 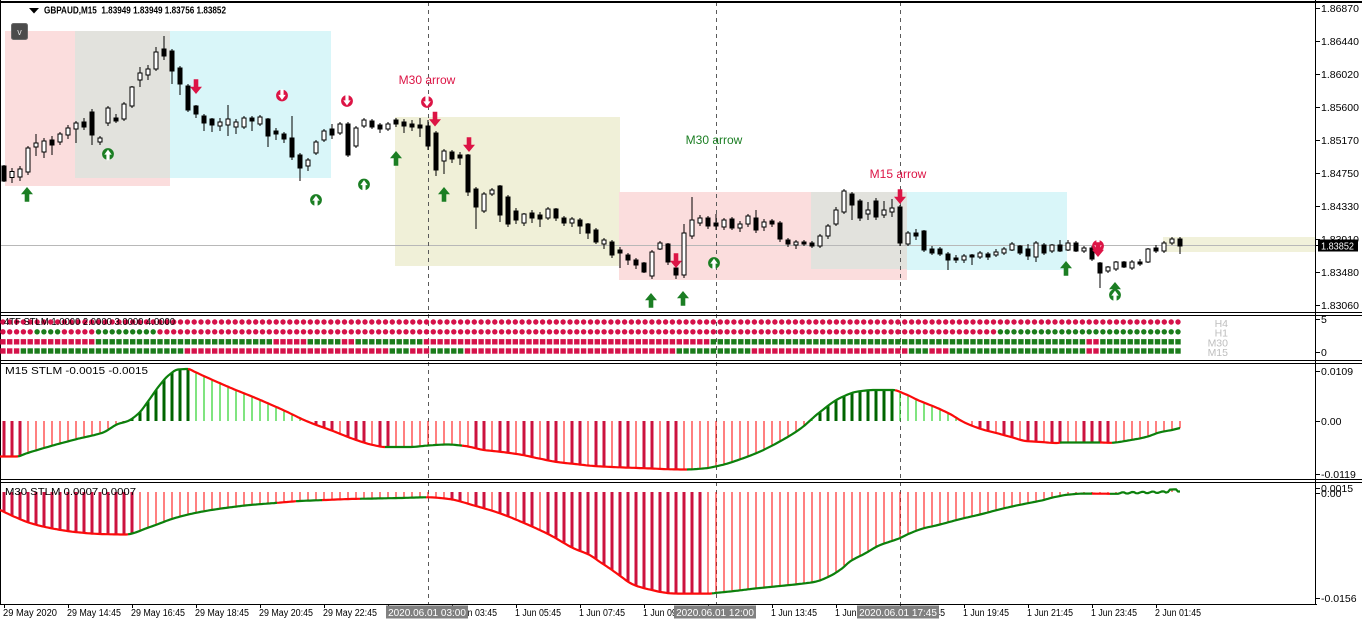 What do you see at coordinates (1222, 334) in the screenshot?
I see `svg-text: H1` at bounding box center [1222, 334].